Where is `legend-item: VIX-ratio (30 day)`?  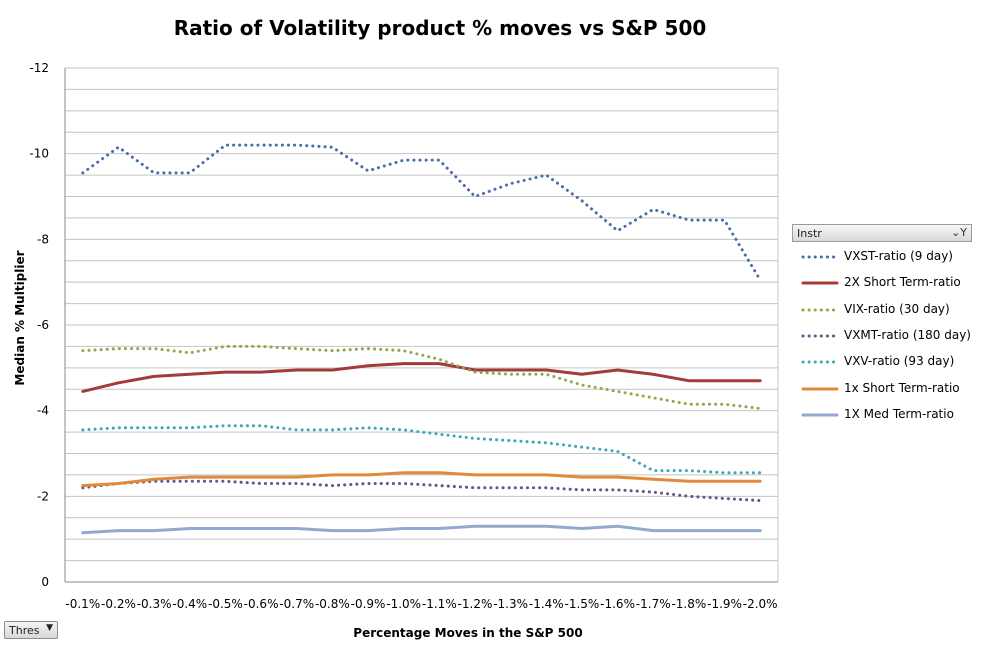
legend-item: VIX-ratio (30 day) is located at coordinates (890, 310).